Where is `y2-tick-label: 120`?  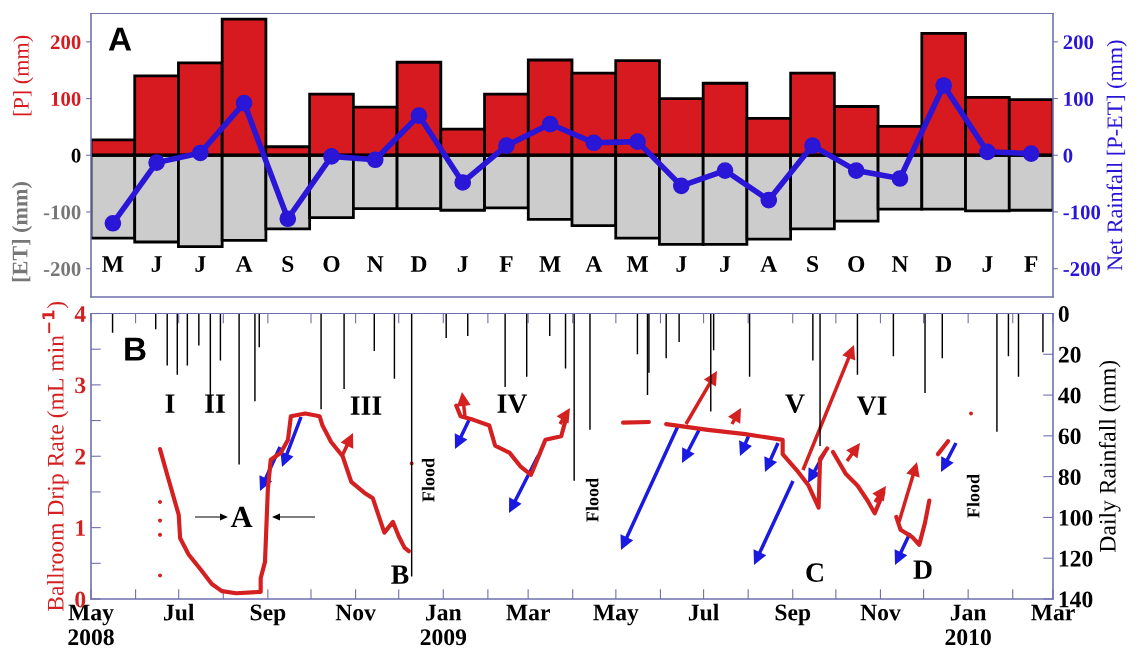 y2-tick-label: 120 is located at coordinates (1076, 558).